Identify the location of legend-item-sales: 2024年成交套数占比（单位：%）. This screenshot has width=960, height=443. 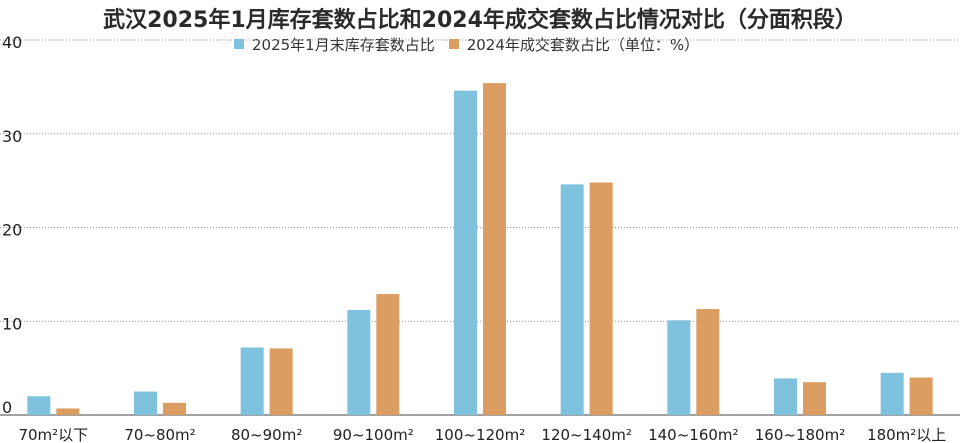
(574, 44).